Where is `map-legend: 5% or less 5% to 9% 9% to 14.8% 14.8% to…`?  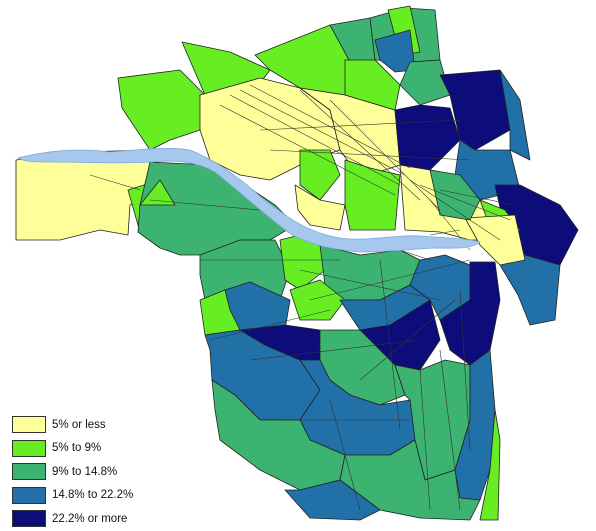 map-legend: 5% or less 5% to 9% 9% to 14.8% 14.8% to… is located at coordinates (72, 472).